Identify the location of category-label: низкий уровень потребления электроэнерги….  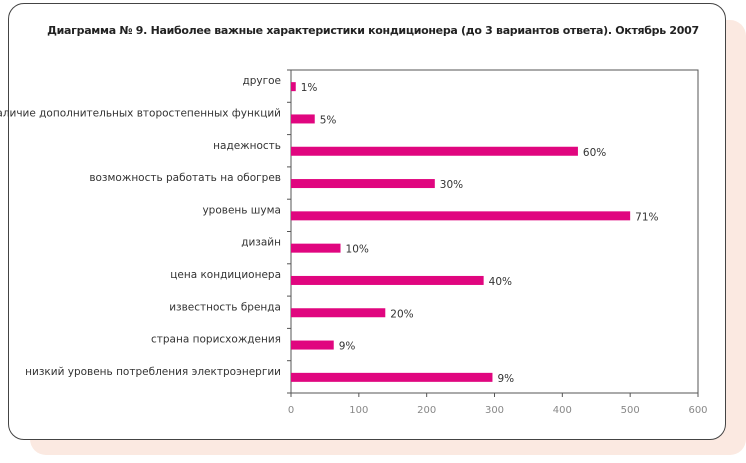
(153, 372).